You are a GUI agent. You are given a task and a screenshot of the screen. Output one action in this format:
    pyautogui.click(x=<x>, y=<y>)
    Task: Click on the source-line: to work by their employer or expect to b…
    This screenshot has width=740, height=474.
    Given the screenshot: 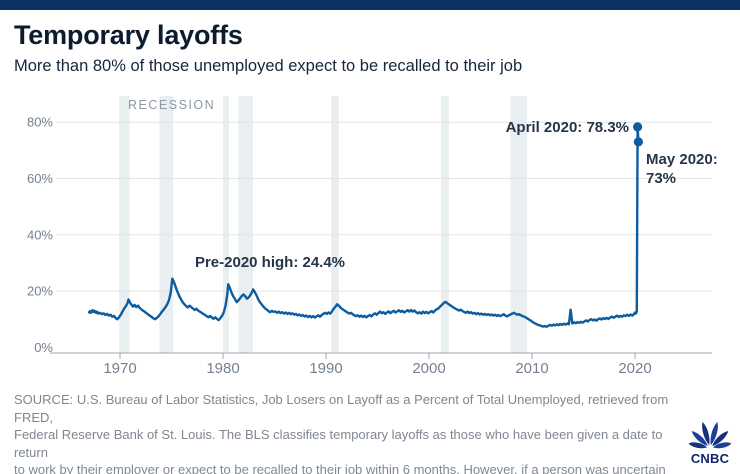 What is the action you would take?
    pyautogui.click(x=340, y=468)
    